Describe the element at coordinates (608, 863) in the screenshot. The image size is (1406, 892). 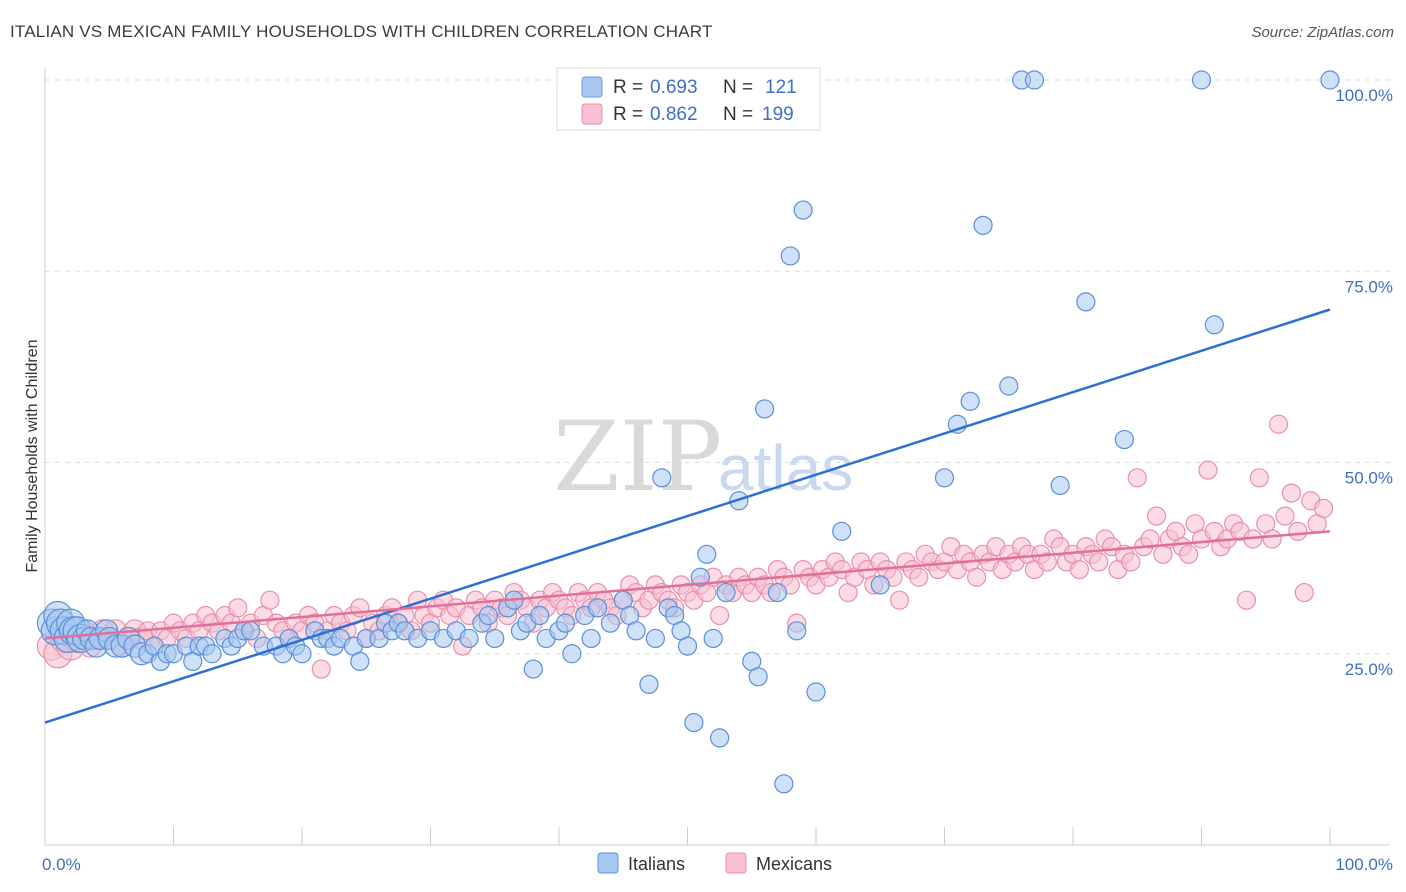
I see `legend-swatch-italians-bottom` at that location.